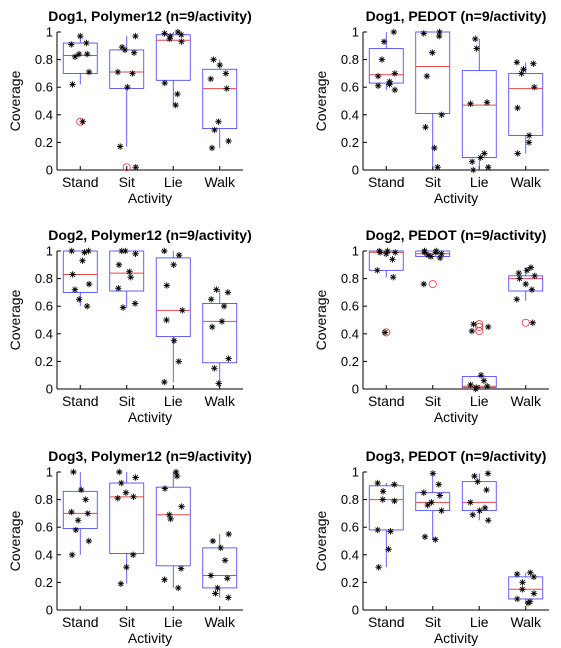 Image resolution: width=561 pixels, height=648 pixels. Describe the element at coordinates (149, 235) in the screenshot. I see `chart-title: Dog2, Polymer12 (n=9/activity)` at that location.